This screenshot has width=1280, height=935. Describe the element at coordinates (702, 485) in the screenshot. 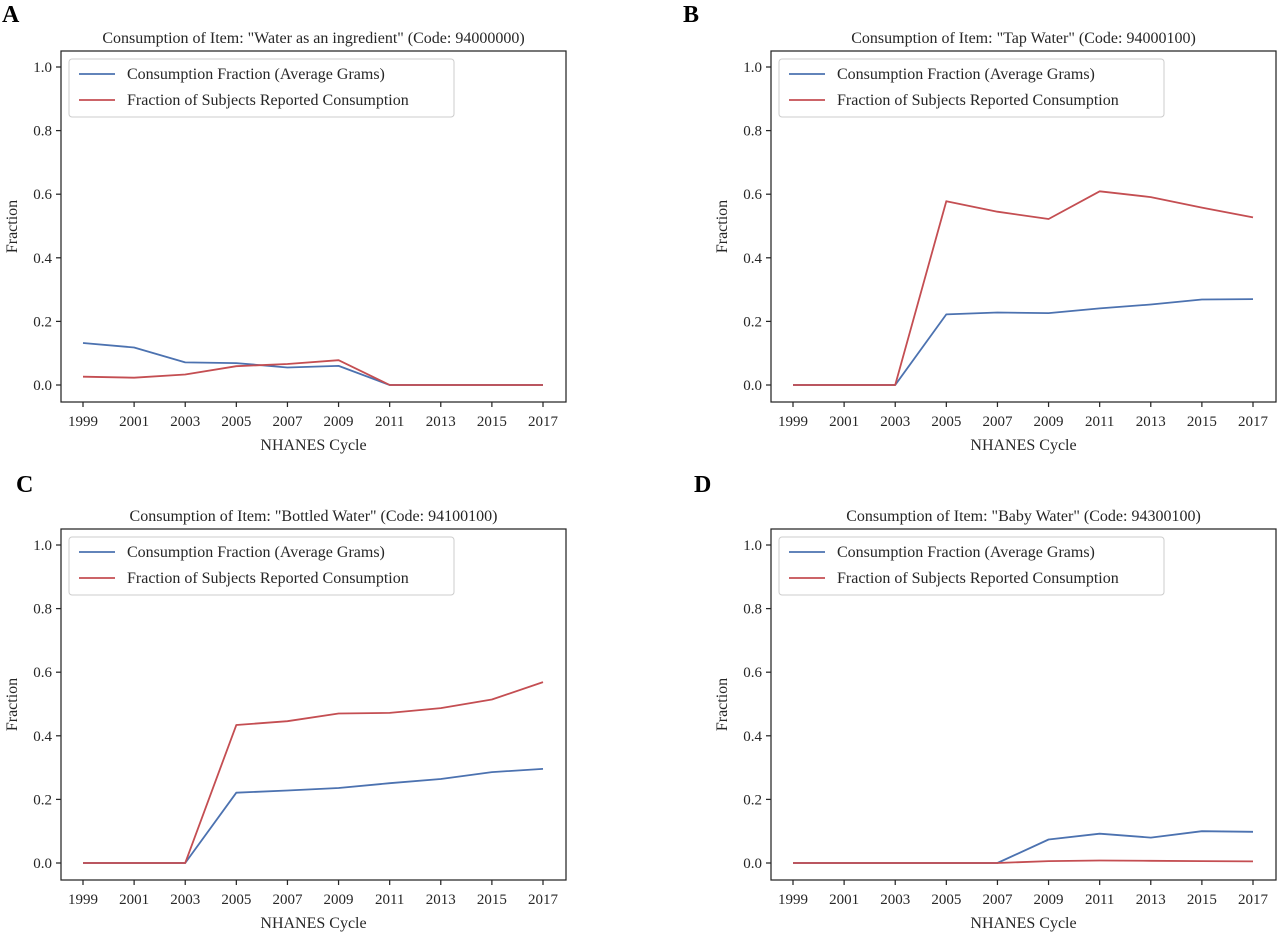

I see `panel-letter: D` at that location.